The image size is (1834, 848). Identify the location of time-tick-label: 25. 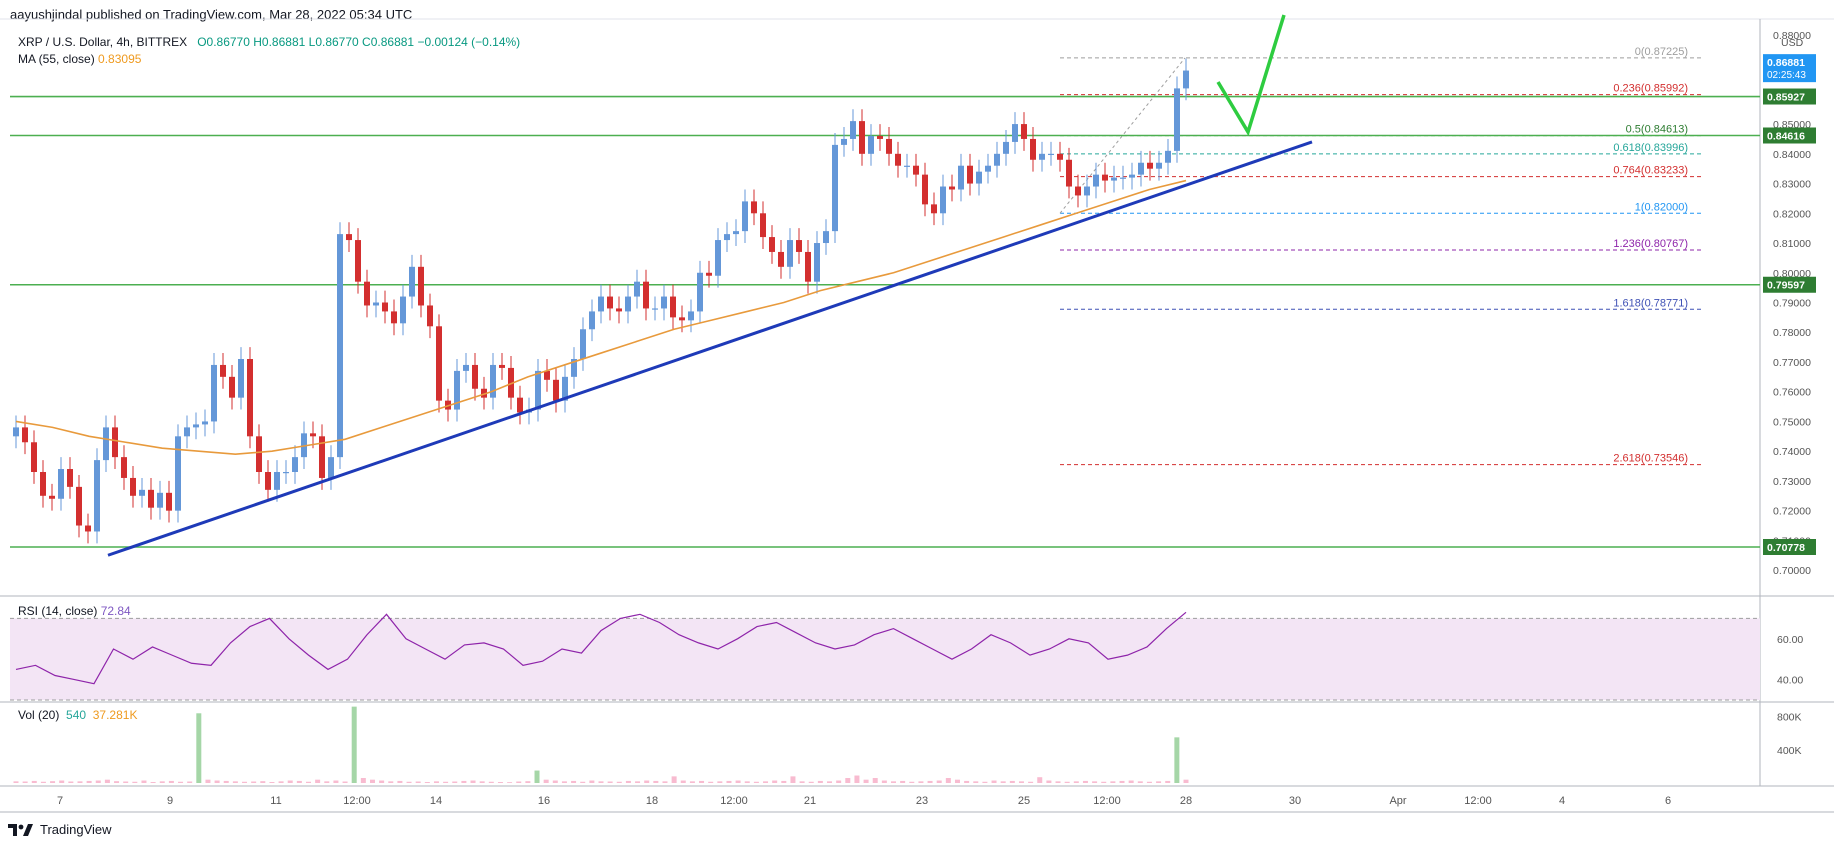
(1024, 801).